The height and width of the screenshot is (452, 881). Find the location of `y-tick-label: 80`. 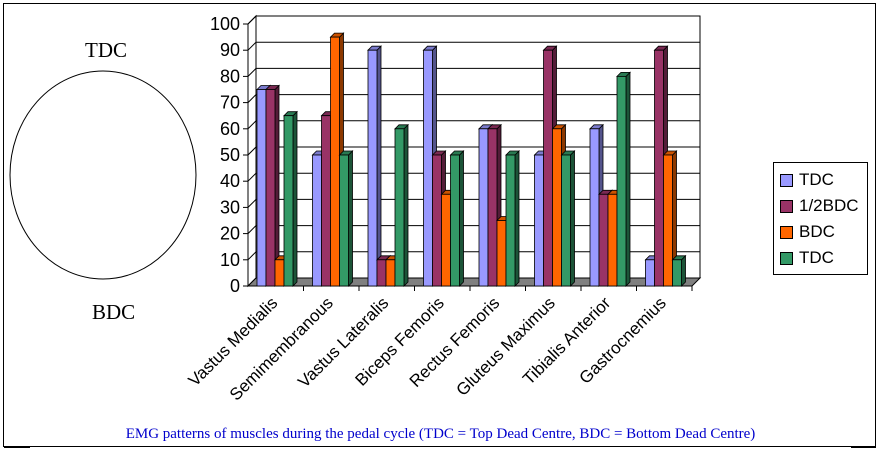

y-tick-label: 80 is located at coordinates (230, 76).